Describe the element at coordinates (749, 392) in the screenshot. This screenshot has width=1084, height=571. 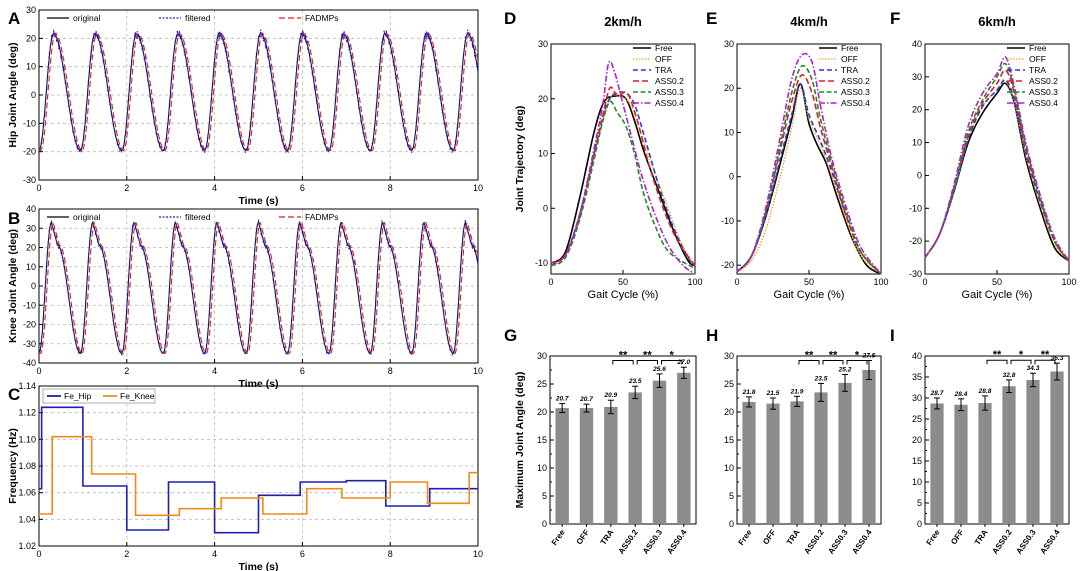
I see `data-label: 21.8` at that location.